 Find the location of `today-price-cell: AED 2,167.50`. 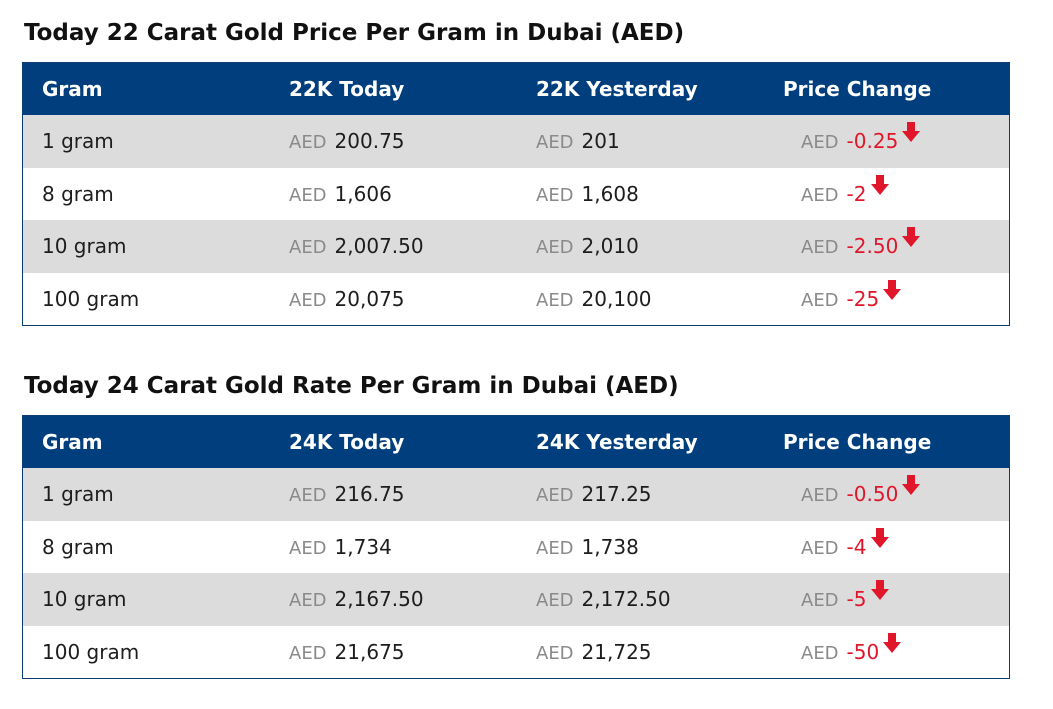

today-price-cell: AED 2,167.50 is located at coordinates (393, 599).